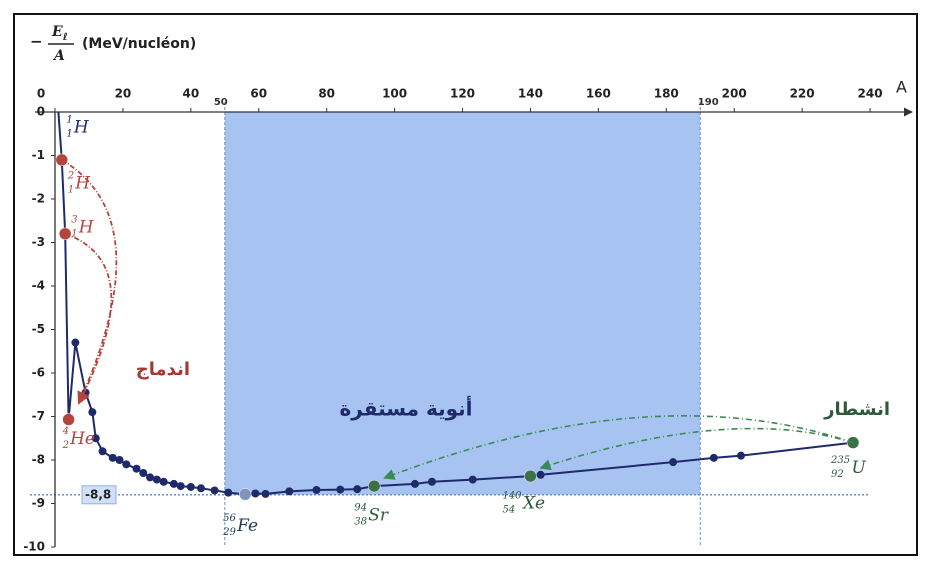 Image resolution: width=931 pixels, height=572 pixels. I want to click on nuclide-label: 94 38 Sr, so click(371, 515).